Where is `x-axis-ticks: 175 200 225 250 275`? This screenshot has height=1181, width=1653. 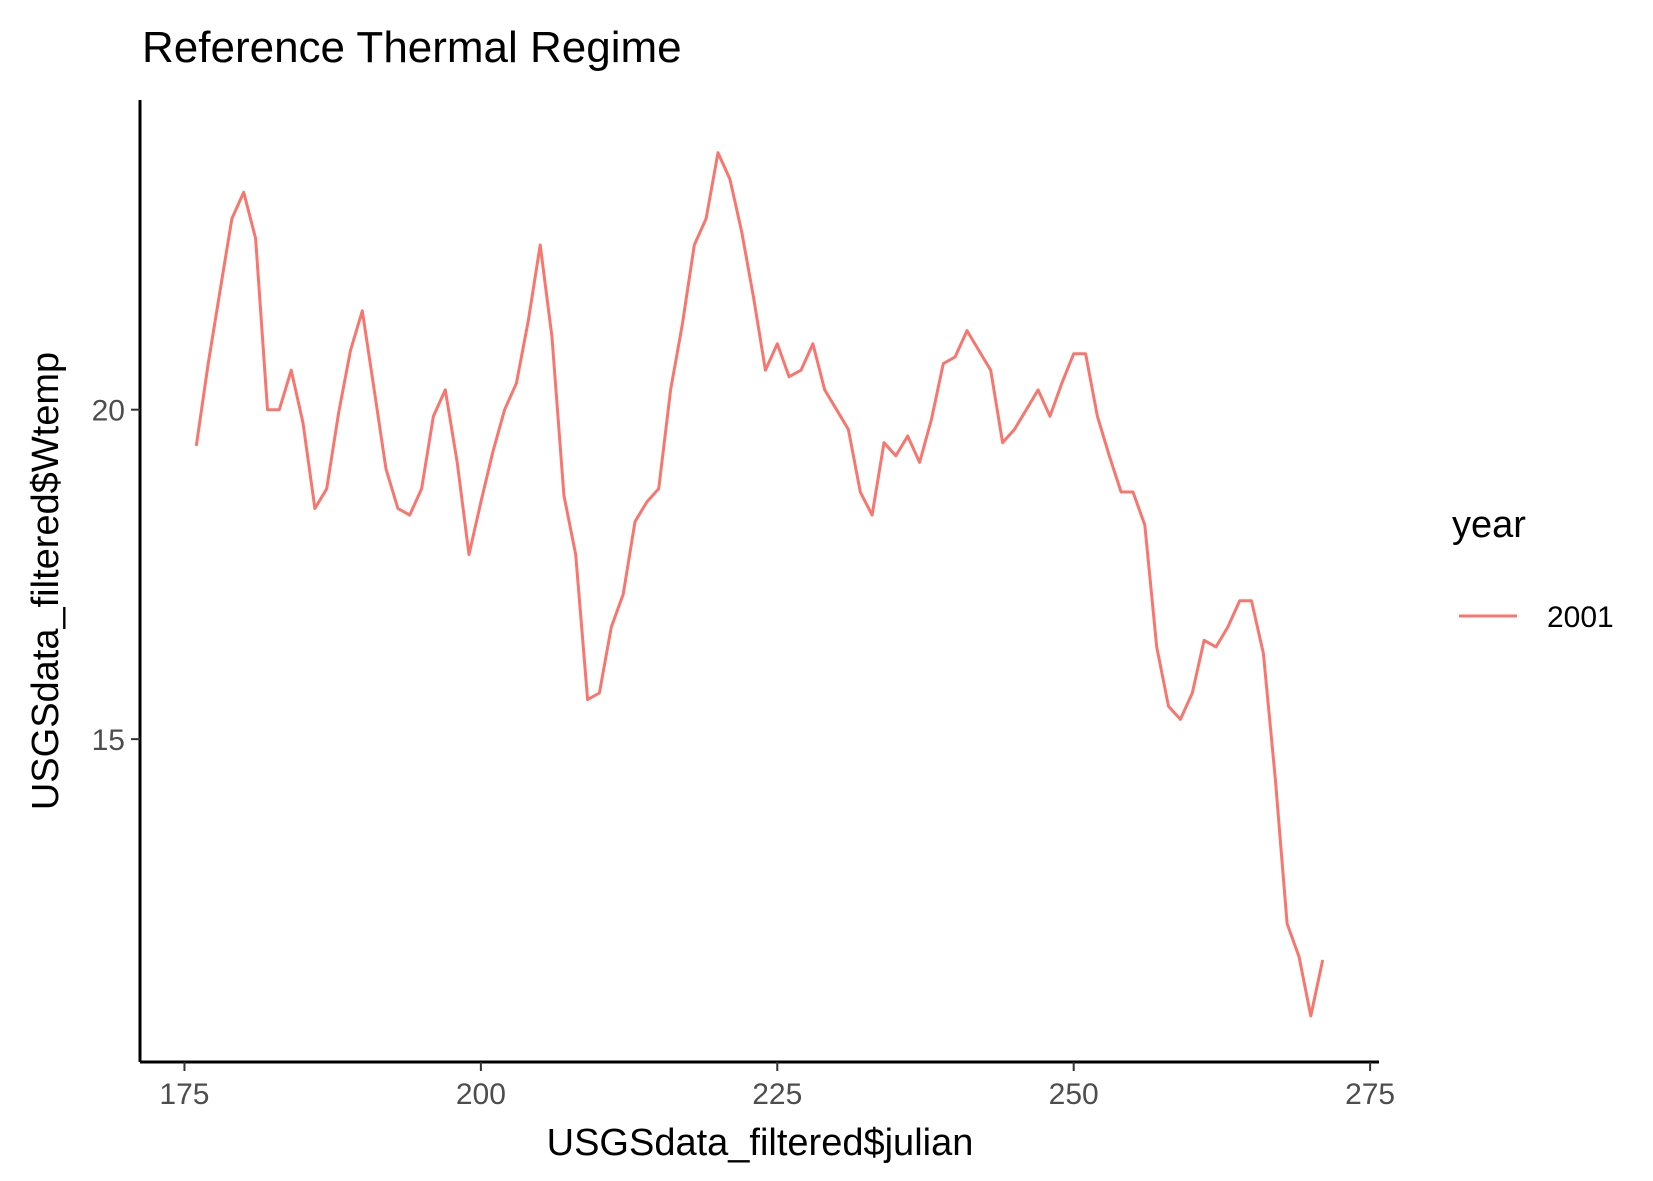 x-axis-ticks: 175 200 225 250 275 is located at coordinates (777, 1086).